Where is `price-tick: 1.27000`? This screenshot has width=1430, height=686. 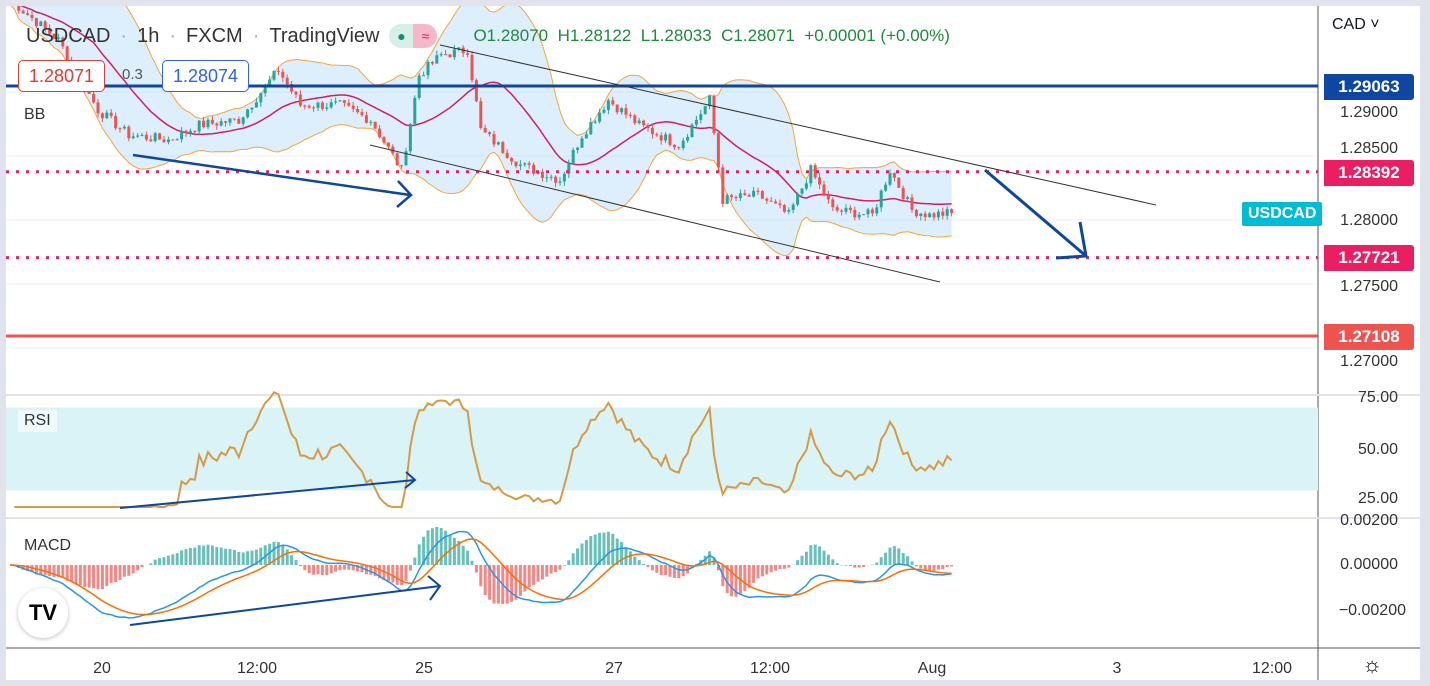 price-tick: 1.27000 is located at coordinates (1369, 361).